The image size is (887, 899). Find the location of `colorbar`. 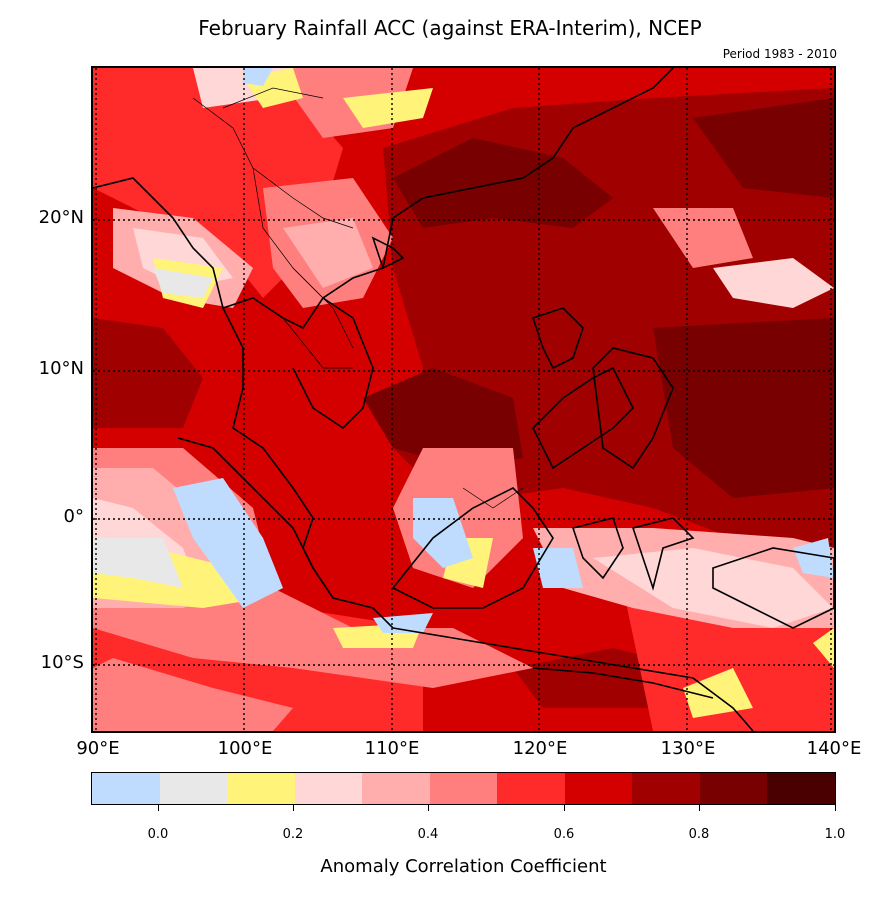

colorbar is located at coordinates (463, 788).